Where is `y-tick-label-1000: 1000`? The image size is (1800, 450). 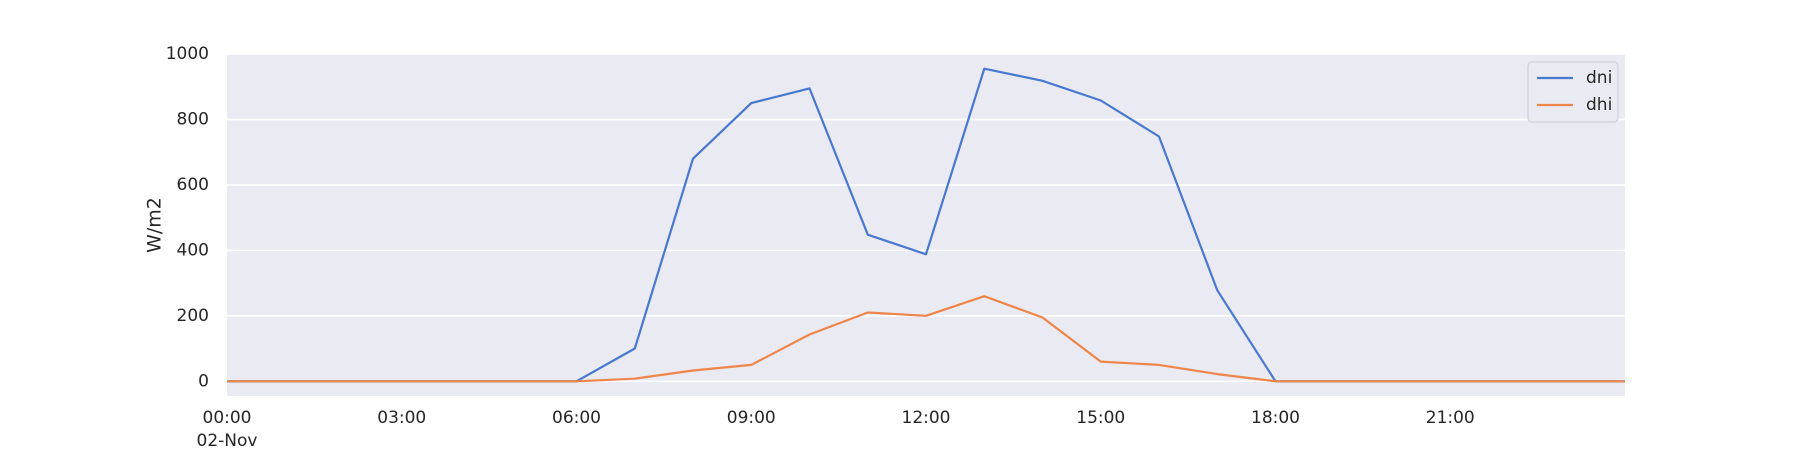
y-tick-label-1000: 1000 is located at coordinates (187, 54).